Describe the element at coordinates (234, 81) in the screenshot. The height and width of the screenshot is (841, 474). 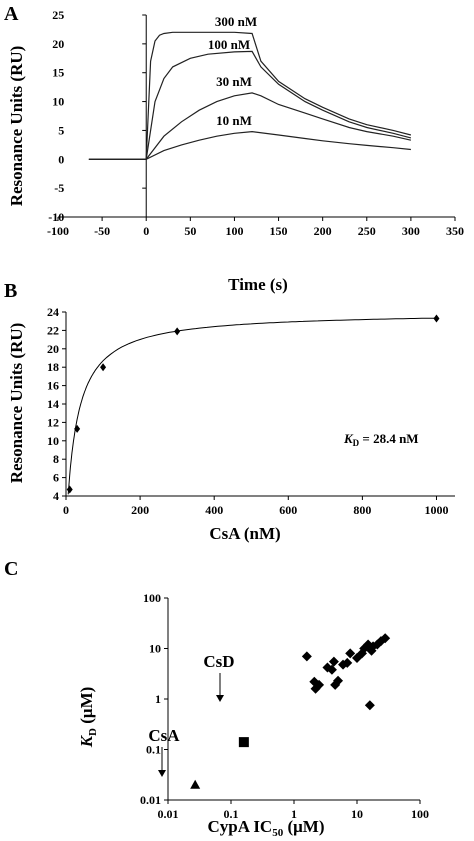
I see `panel-a-series-label: 30 nM` at that location.